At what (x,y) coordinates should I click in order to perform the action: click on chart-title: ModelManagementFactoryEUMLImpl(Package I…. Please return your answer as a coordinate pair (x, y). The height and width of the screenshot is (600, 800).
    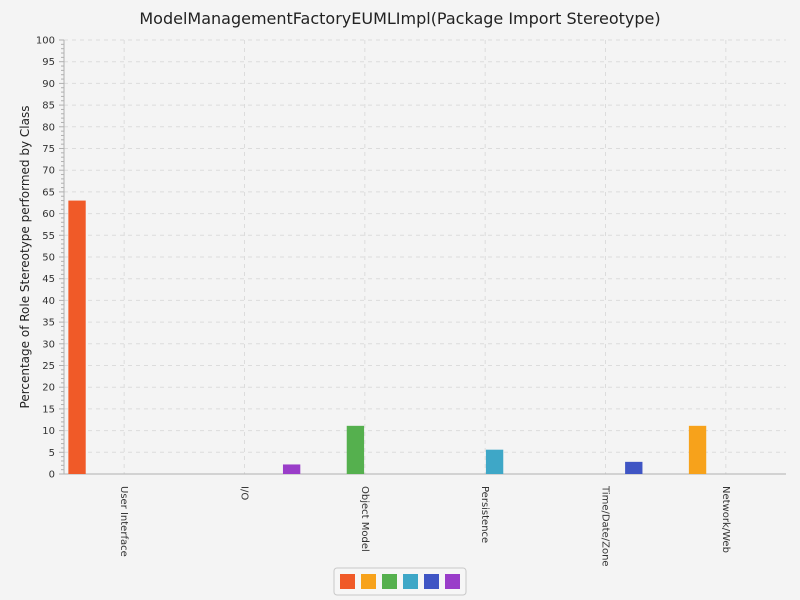
    Looking at the image, I should click on (399, 18).